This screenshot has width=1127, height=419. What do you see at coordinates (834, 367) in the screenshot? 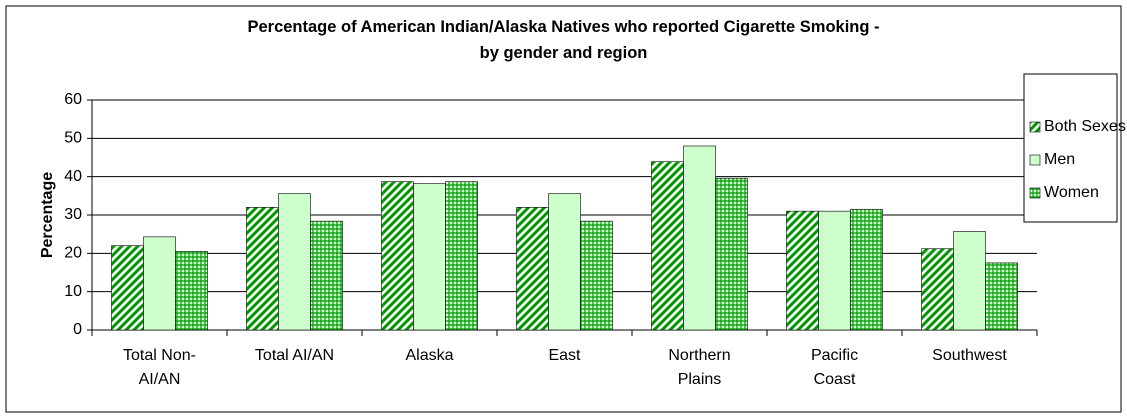
I see `x-tick-label: Pacific Coast` at bounding box center [834, 367].